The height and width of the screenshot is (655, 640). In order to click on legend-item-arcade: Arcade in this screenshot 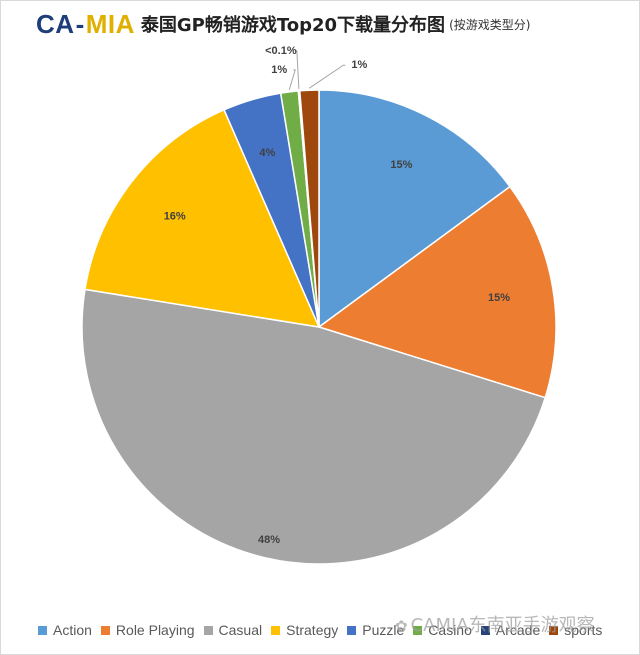, I will do `click(510, 630)`.